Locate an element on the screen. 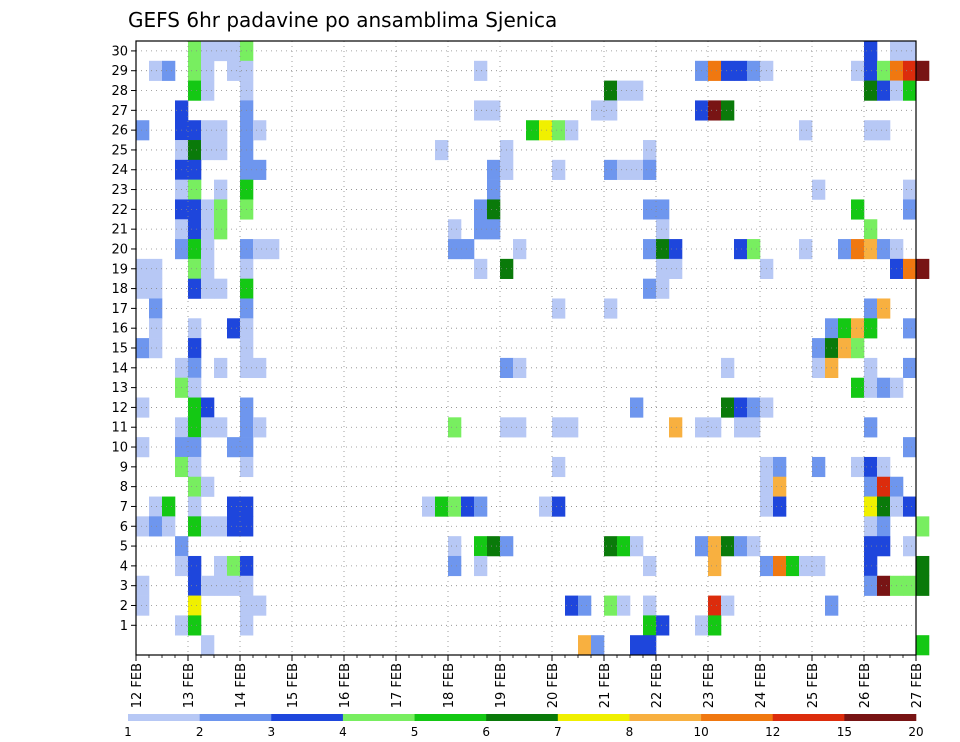  y-tick-label: 2 is located at coordinates (124, 606).